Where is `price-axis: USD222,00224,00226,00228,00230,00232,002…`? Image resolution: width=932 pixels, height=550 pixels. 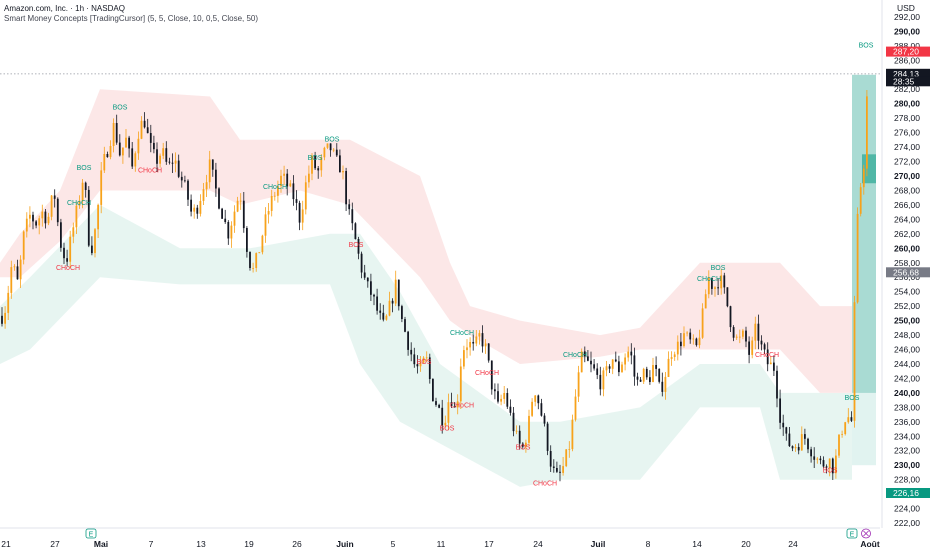
price-axis: USD222,00224,00226,00228,00230,00232,002… is located at coordinates (900, 264).